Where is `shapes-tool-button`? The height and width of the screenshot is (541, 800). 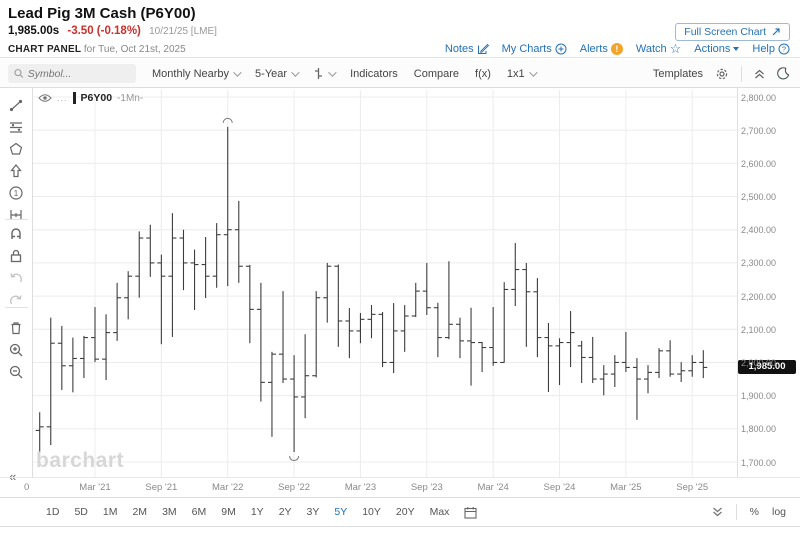
shapes-tool-button is located at coordinates (16, 149).